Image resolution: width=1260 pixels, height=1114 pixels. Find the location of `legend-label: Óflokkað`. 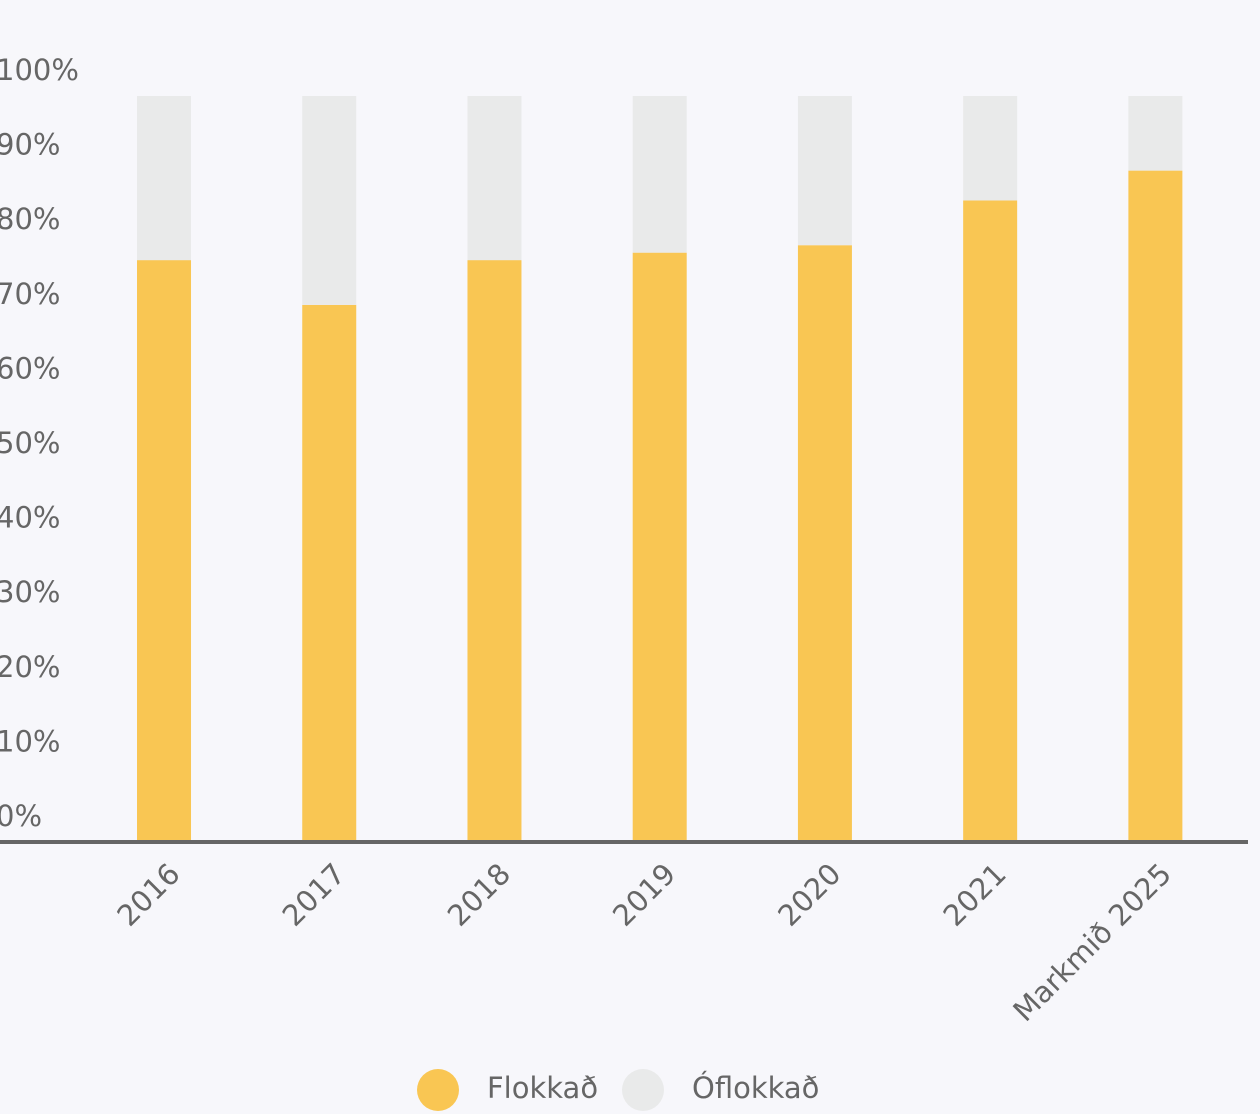

legend-label: Óflokkað is located at coordinates (755, 1088).